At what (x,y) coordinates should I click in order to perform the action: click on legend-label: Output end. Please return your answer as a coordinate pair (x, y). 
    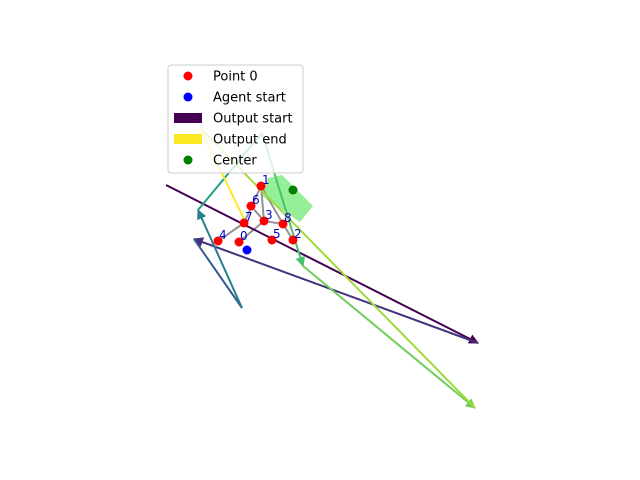
    Looking at the image, I should click on (250, 140).